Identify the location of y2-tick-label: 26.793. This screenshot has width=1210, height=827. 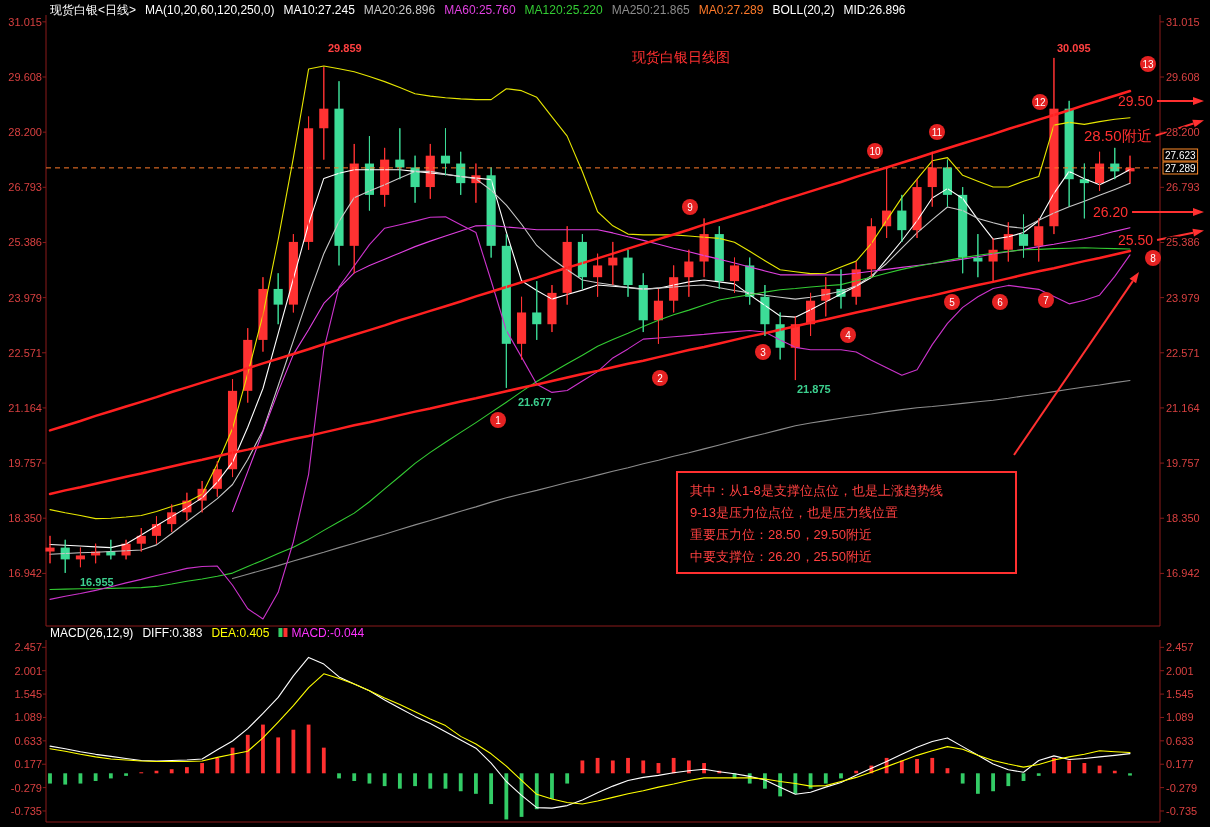
(1183, 187).